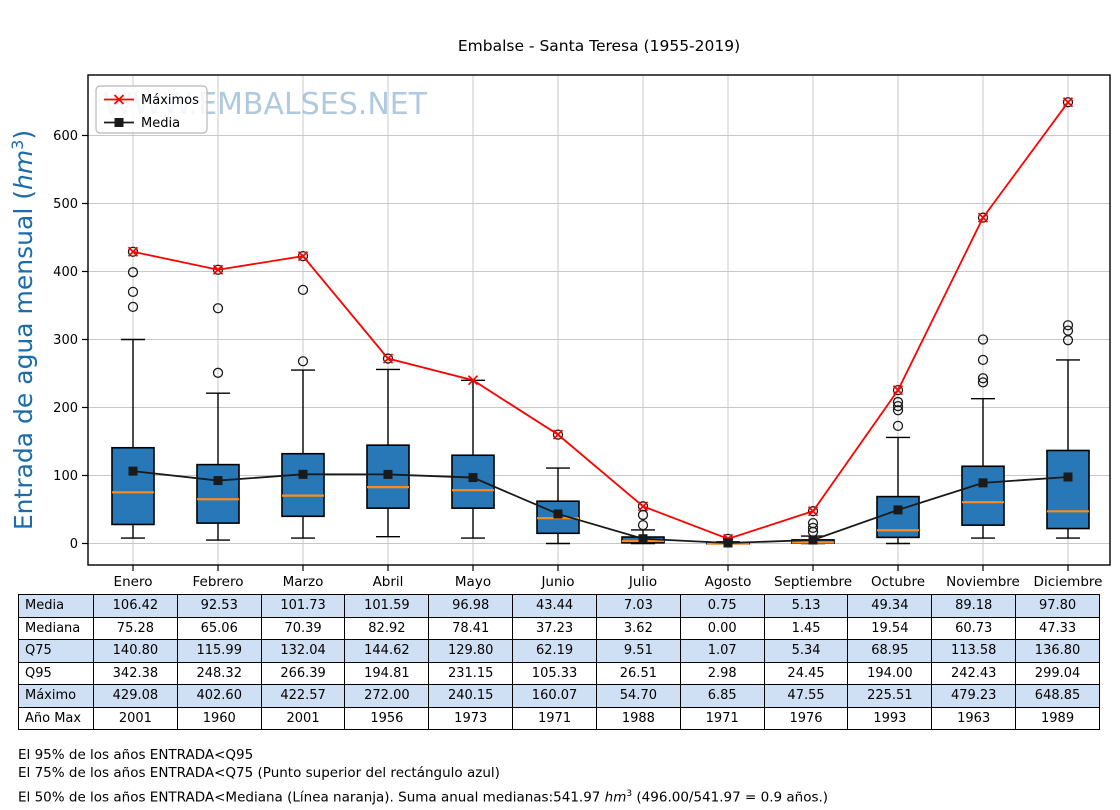  I want to click on table-cell: 43.44, so click(554, 606).